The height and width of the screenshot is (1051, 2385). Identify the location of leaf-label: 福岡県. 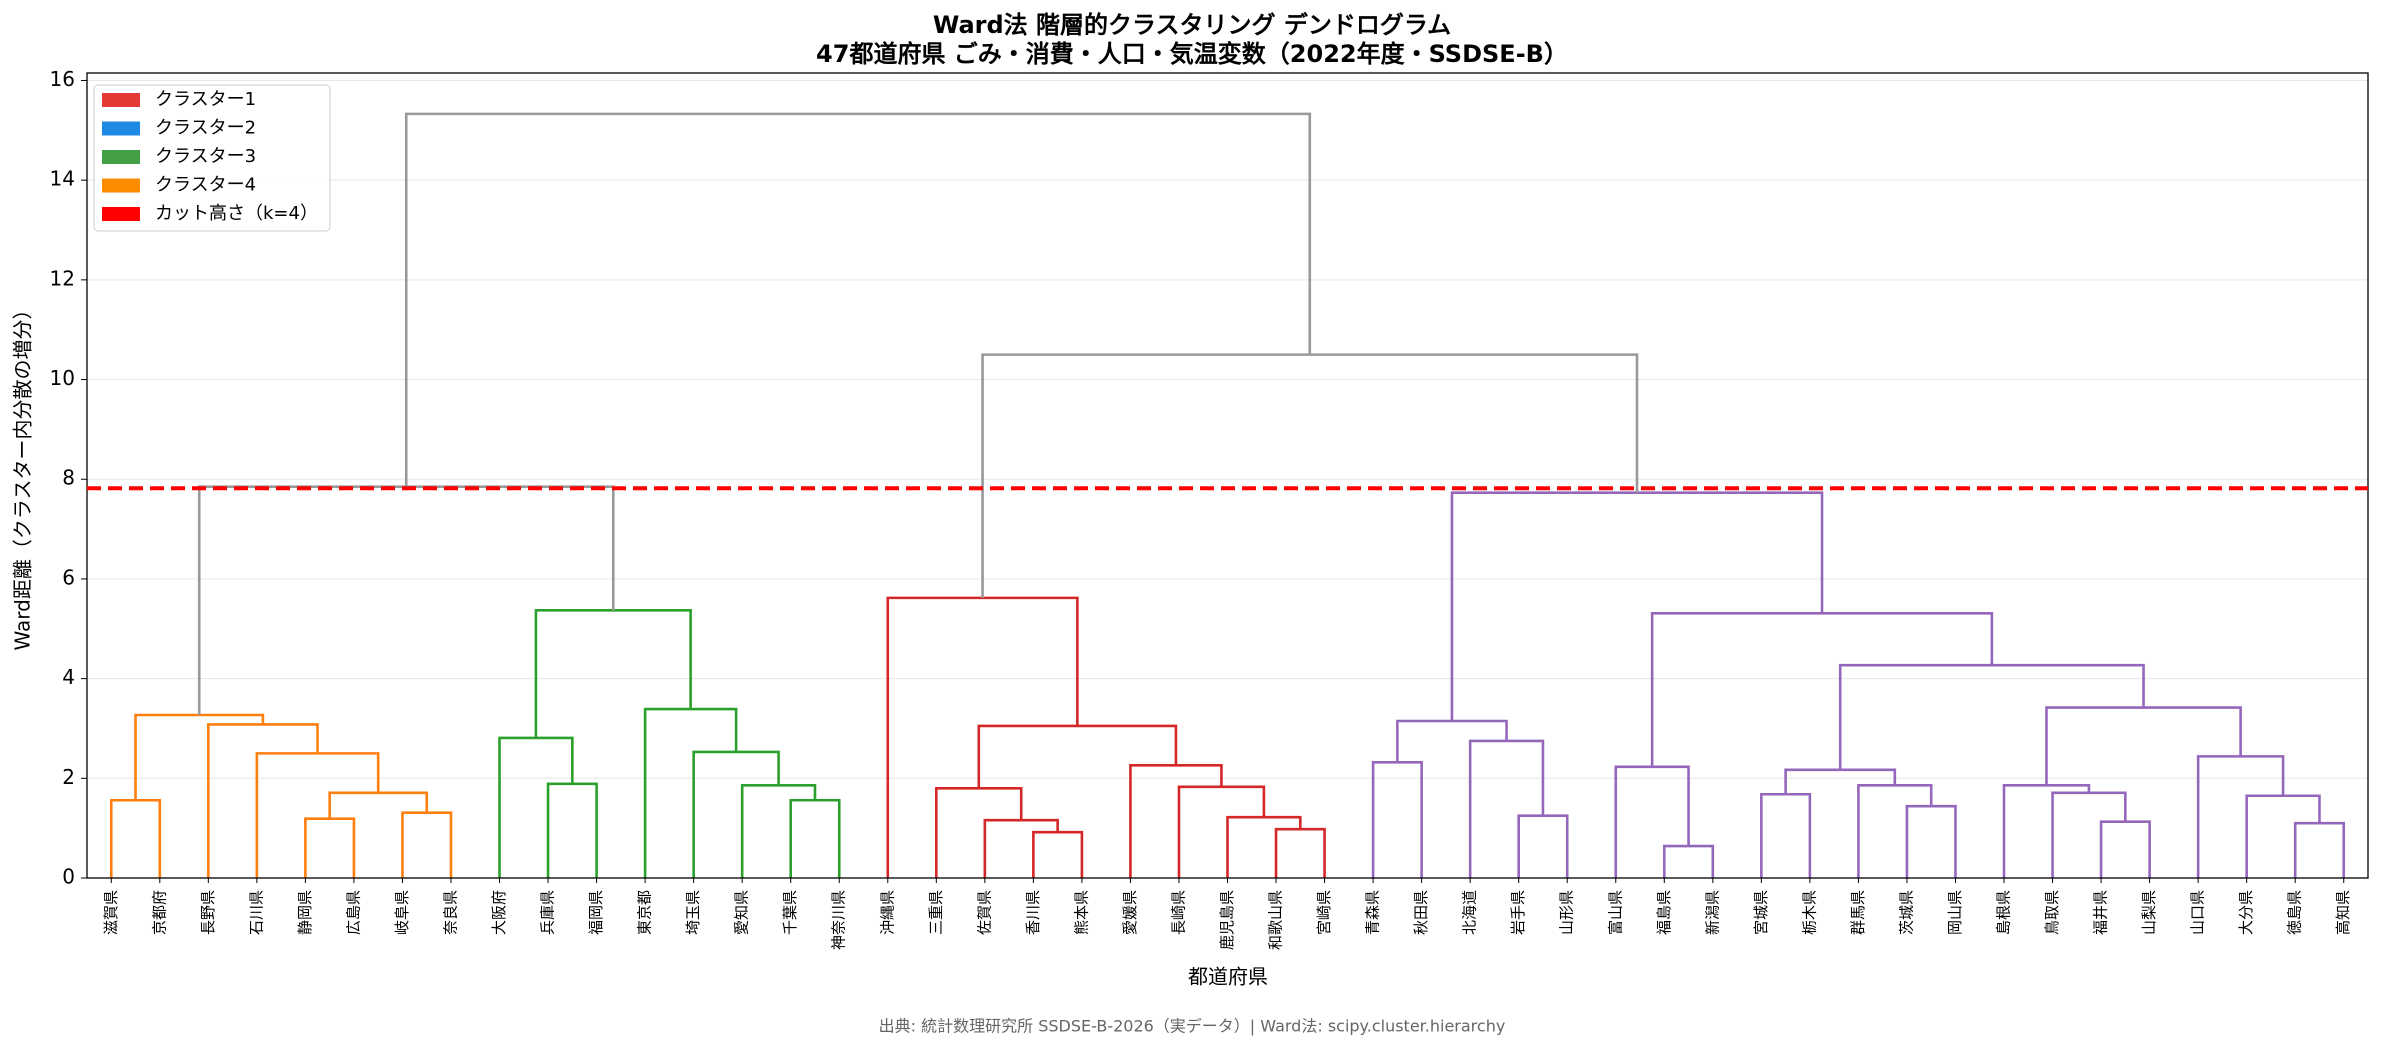
(596, 912).